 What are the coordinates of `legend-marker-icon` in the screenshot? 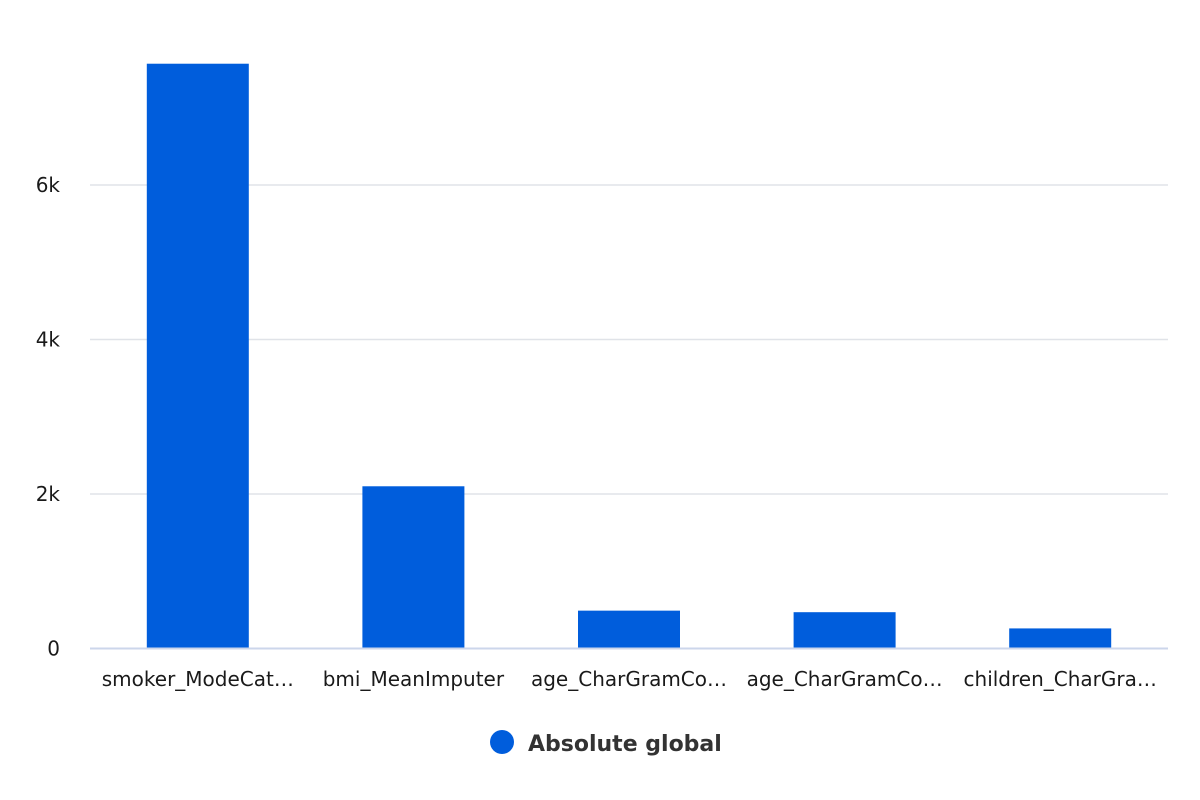 It's located at (502, 742).